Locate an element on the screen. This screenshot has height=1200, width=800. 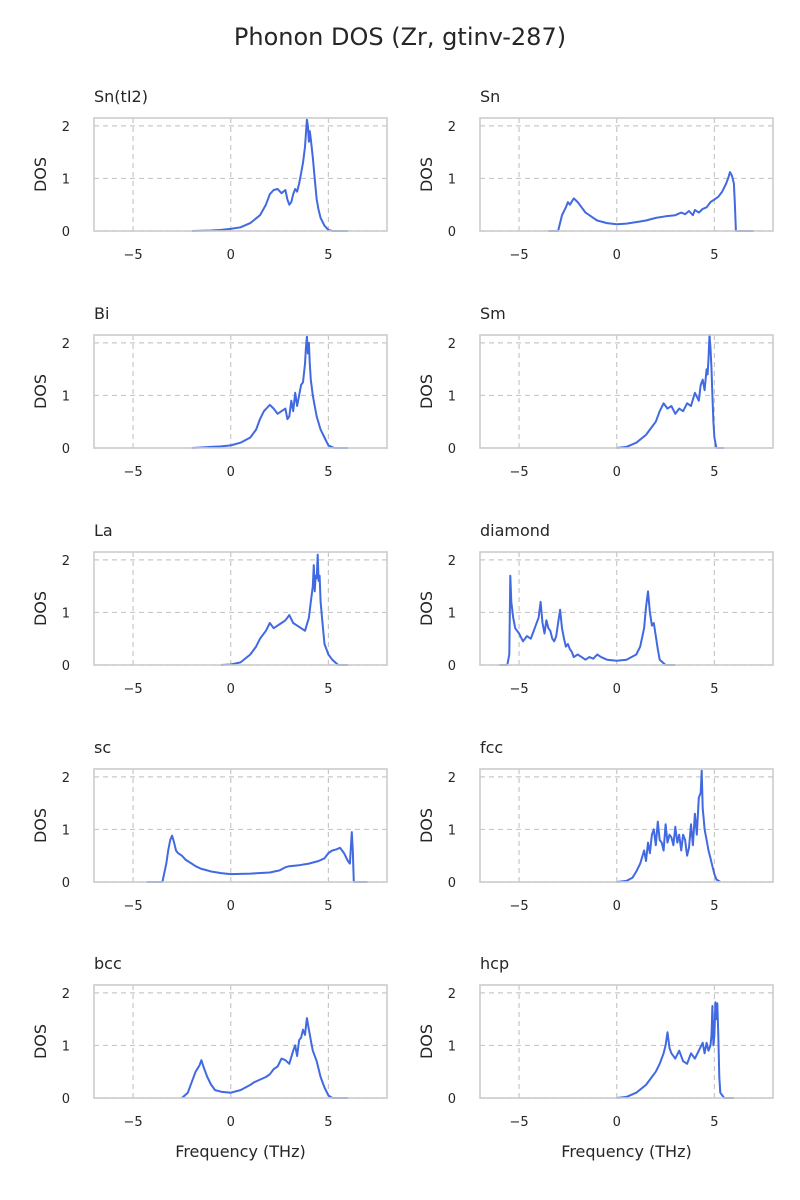
panel: hcp −5 0 5 0 1 2 DOS Frequency (THz) is located at coordinates (595, 1057).